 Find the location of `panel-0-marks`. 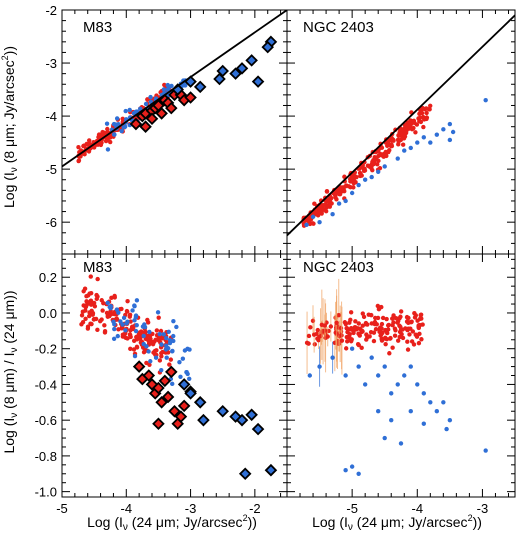

panel-0-marks is located at coordinates (174, 89).